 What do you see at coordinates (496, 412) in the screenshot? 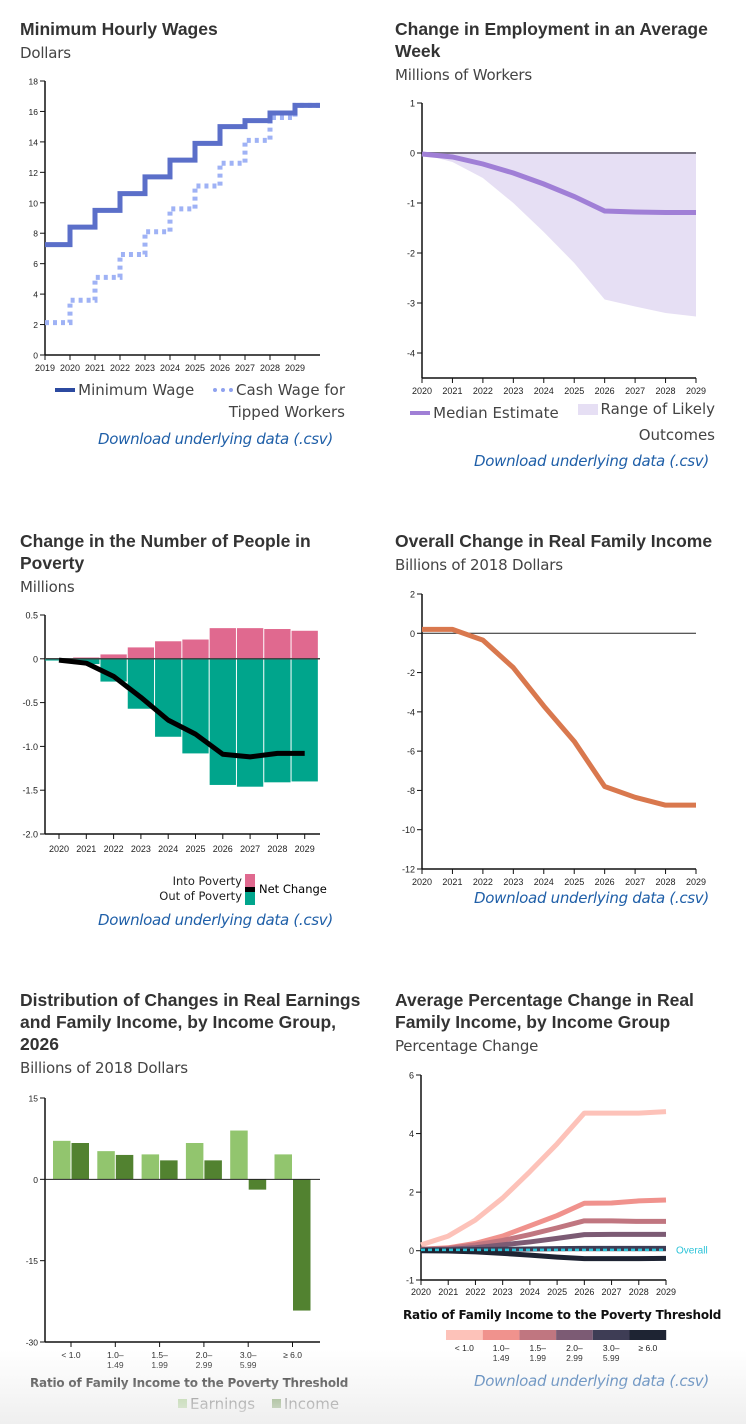
I see `legend-label: Median Estimate` at bounding box center [496, 412].